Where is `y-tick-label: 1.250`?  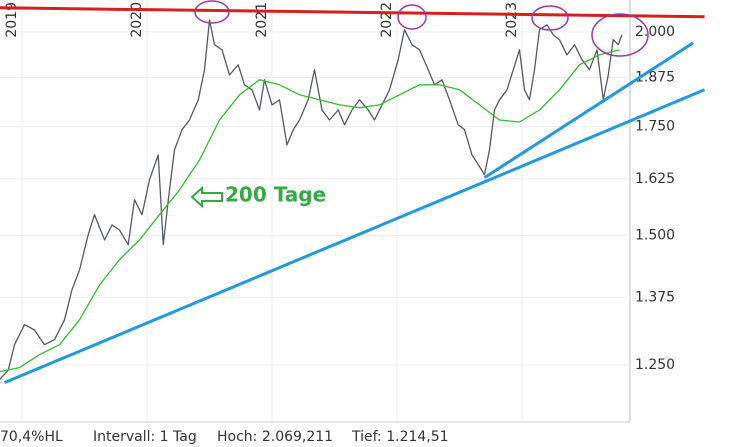
y-tick-label: 1.250 is located at coordinates (655, 365).